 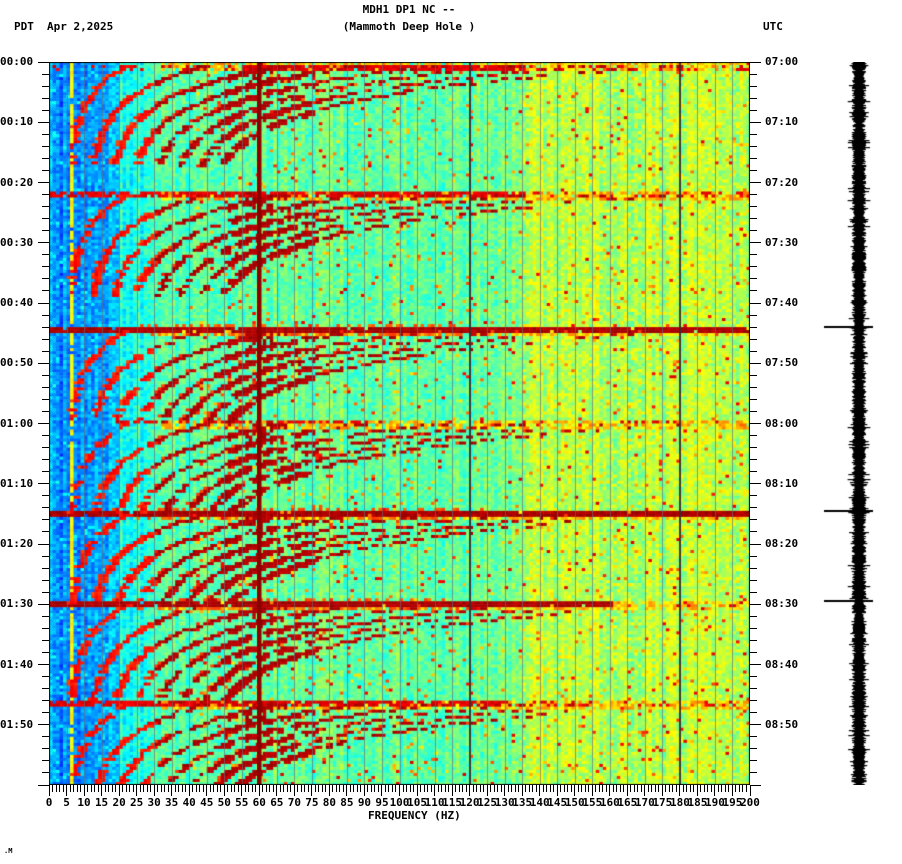 I want to click on freq-tick-label: 105, so click(x=417, y=802).